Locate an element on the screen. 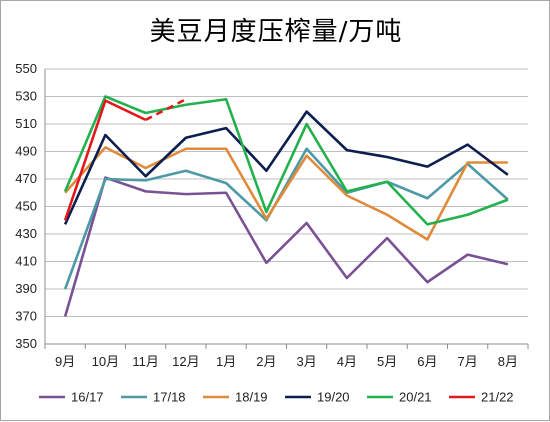 The width and height of the screenshot is (550, 422). y-tick-label: 350 is located at coordinates (26, 343).